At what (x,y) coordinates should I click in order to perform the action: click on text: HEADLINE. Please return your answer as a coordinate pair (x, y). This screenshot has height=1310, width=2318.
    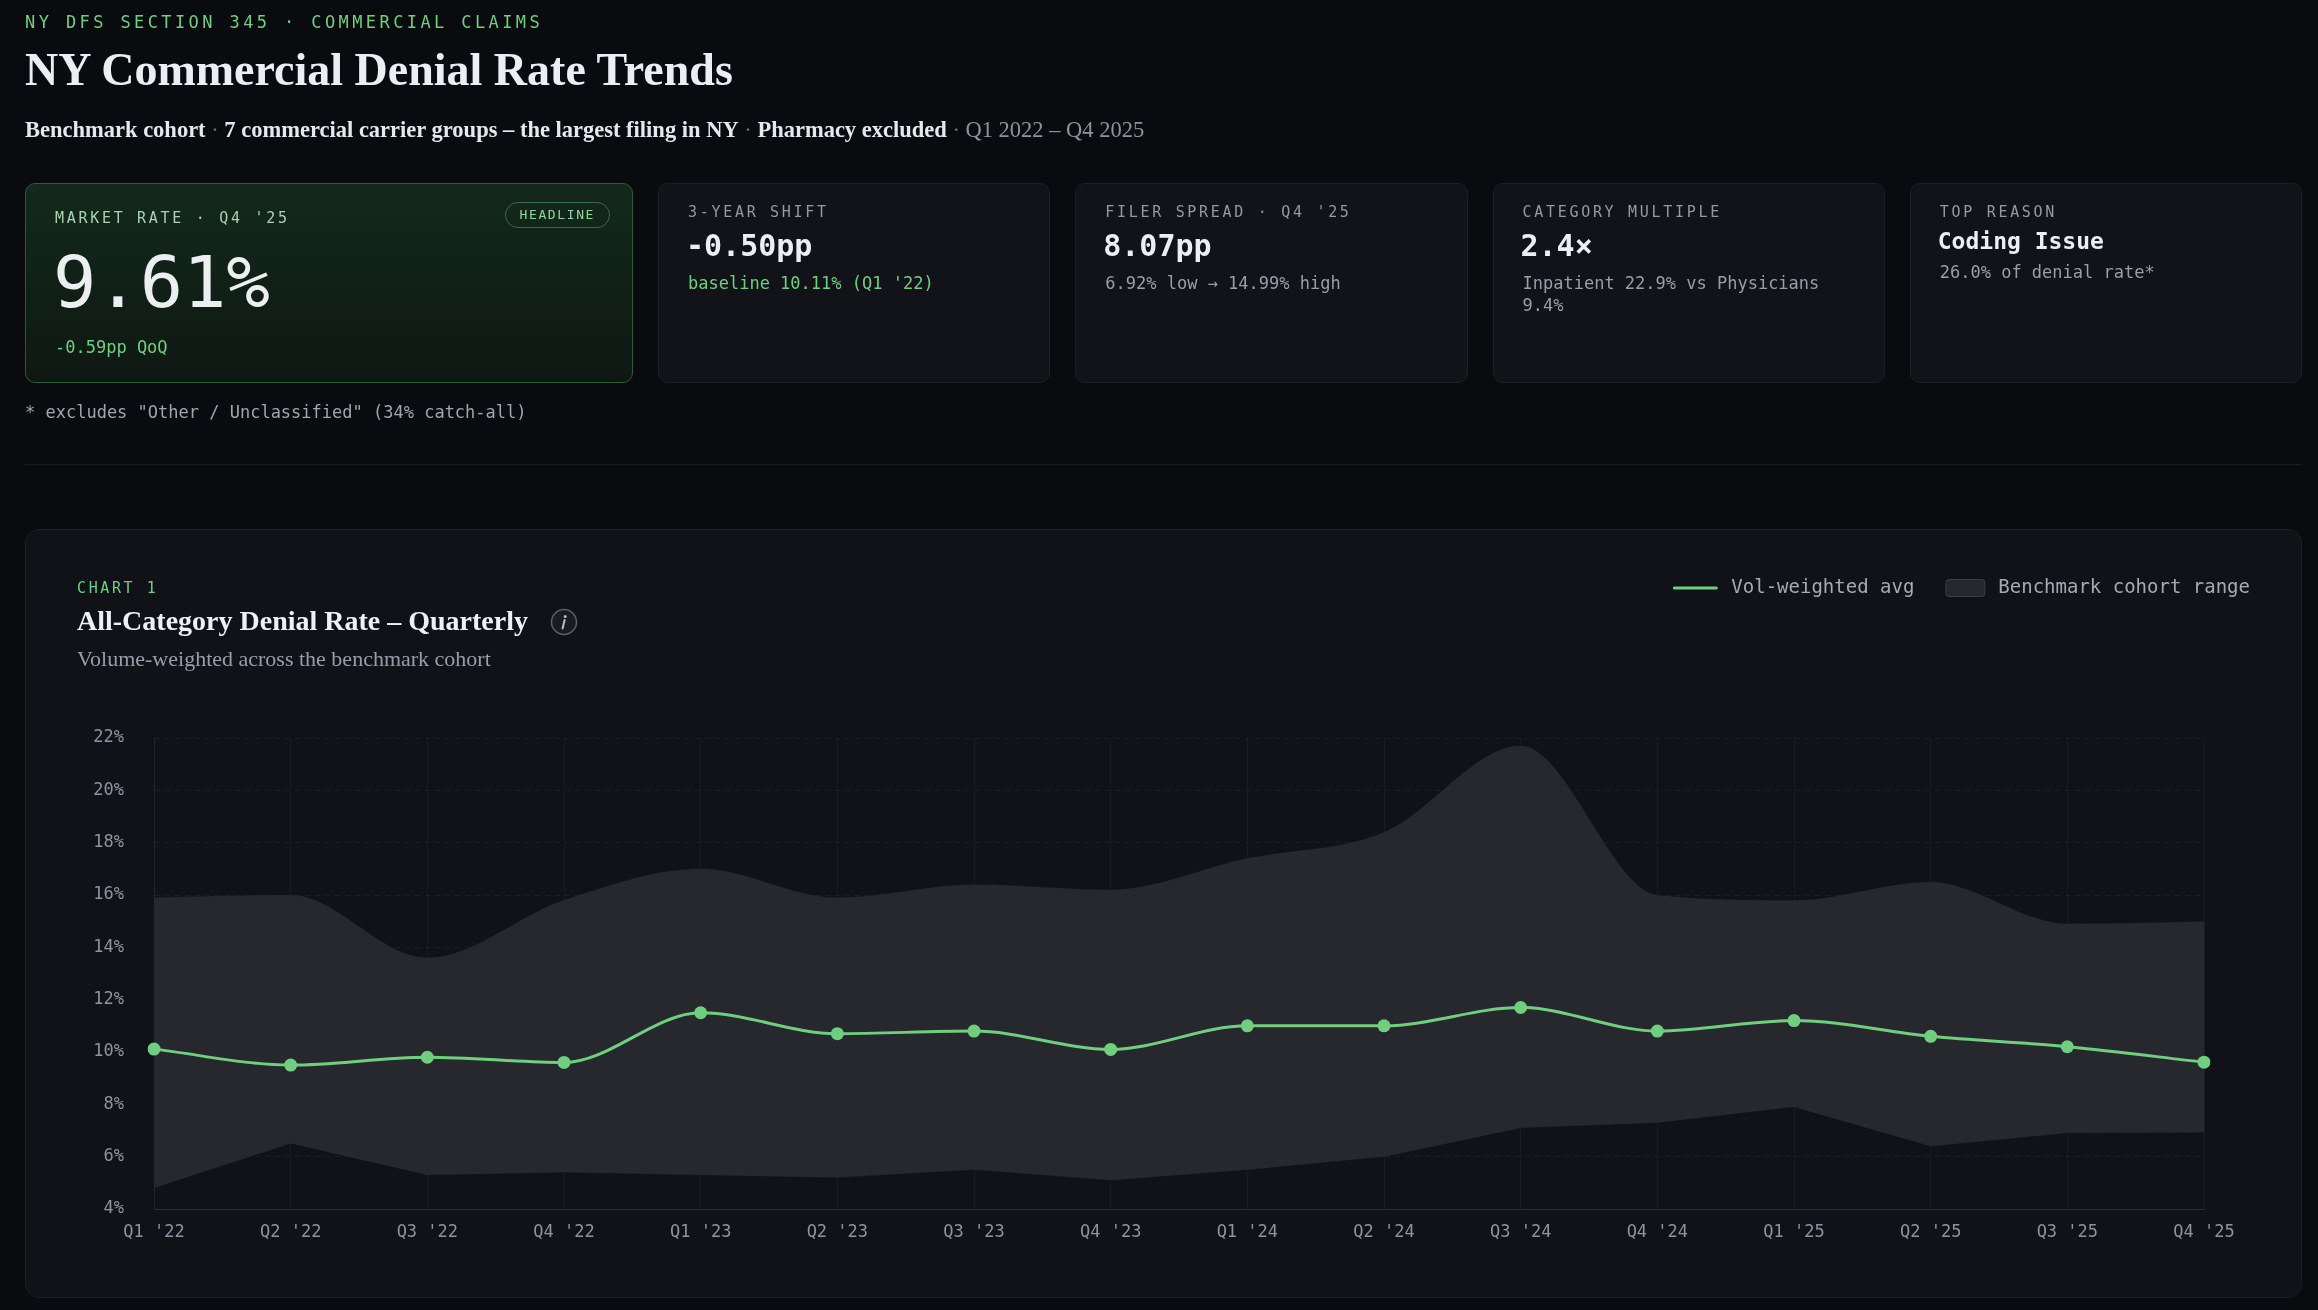
    Looking at the image, I should click on (557, 215).